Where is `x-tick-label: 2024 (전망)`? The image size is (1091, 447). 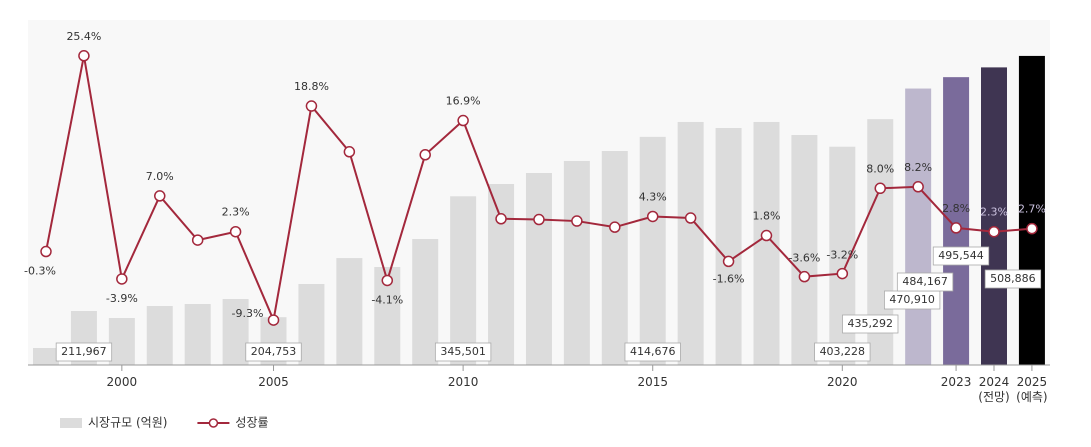
x-tick-label: 2024 (전망) is located at coordinates (994, 389).